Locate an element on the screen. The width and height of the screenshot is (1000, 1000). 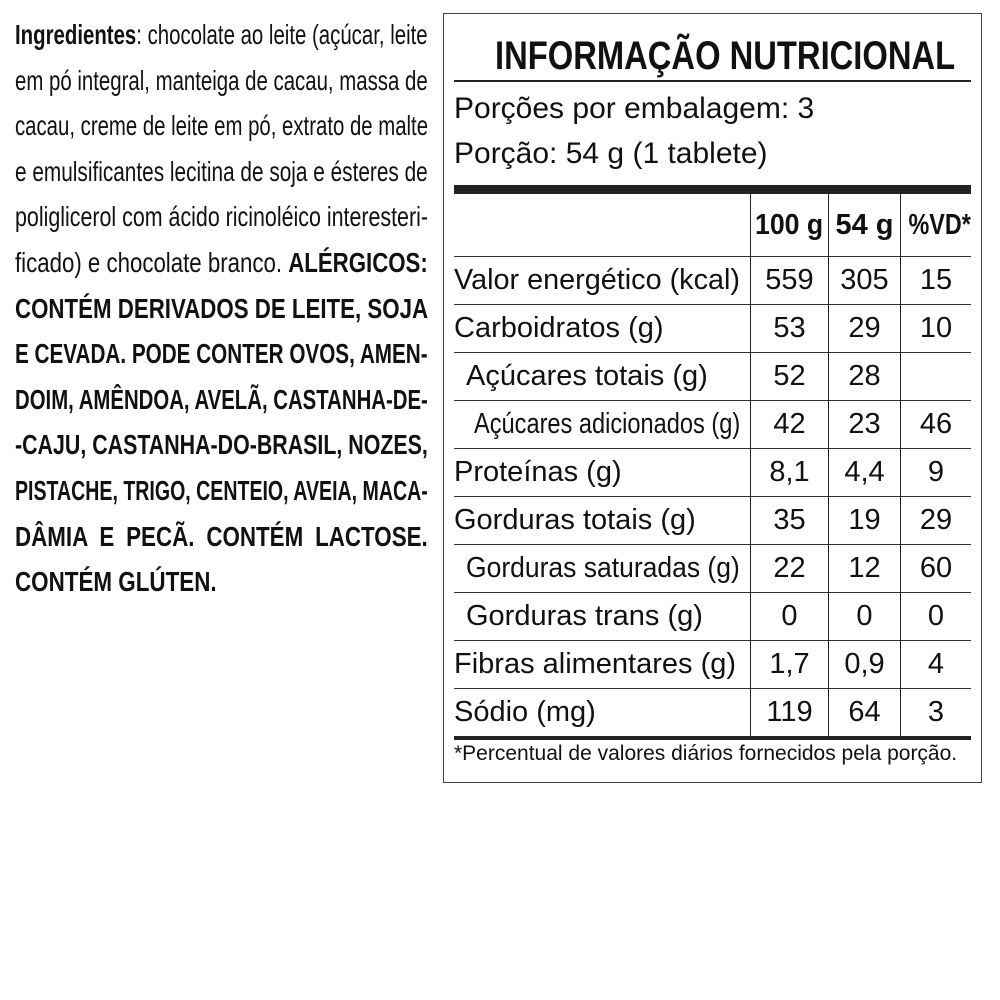
bold-text: E CEVADA. PODE CONTER OVOS, AMEN- is located at coordinates (221, 354).